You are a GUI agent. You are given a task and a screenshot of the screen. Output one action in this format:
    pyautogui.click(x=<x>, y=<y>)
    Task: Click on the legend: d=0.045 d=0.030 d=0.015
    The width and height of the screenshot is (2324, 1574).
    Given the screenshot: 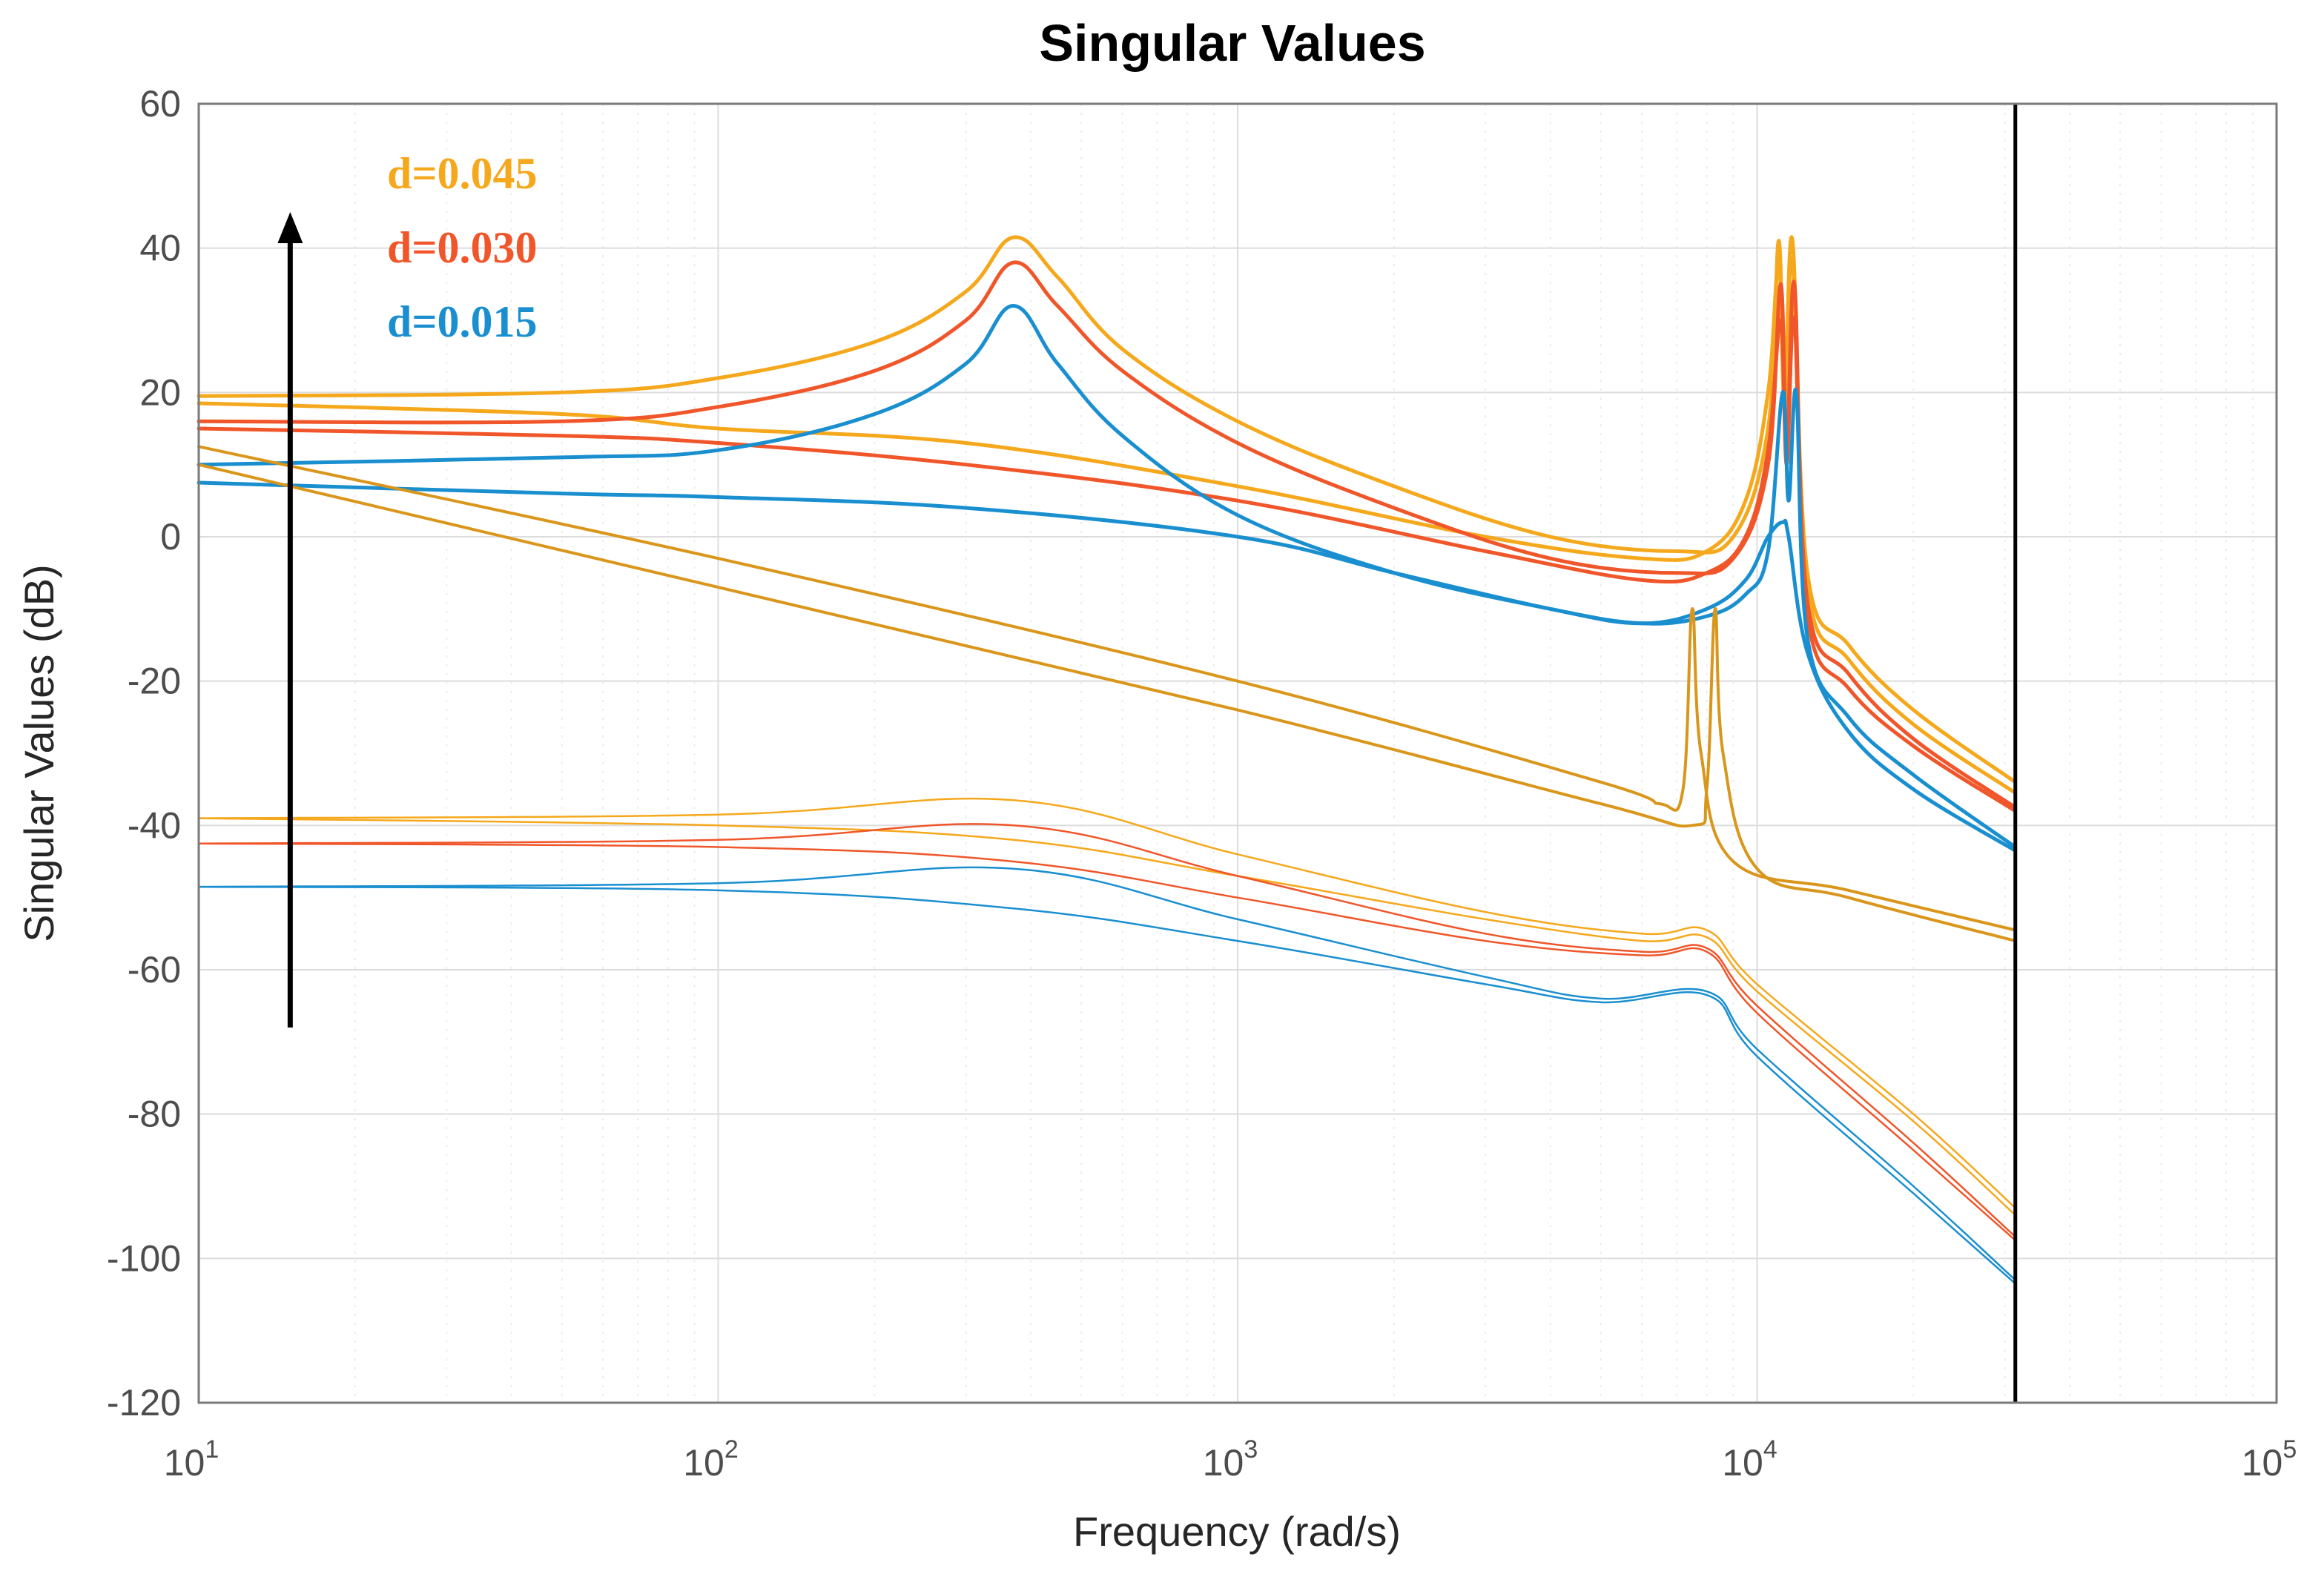 What is the action you would take?
    pyautogui.click(x=462, y=248)
    